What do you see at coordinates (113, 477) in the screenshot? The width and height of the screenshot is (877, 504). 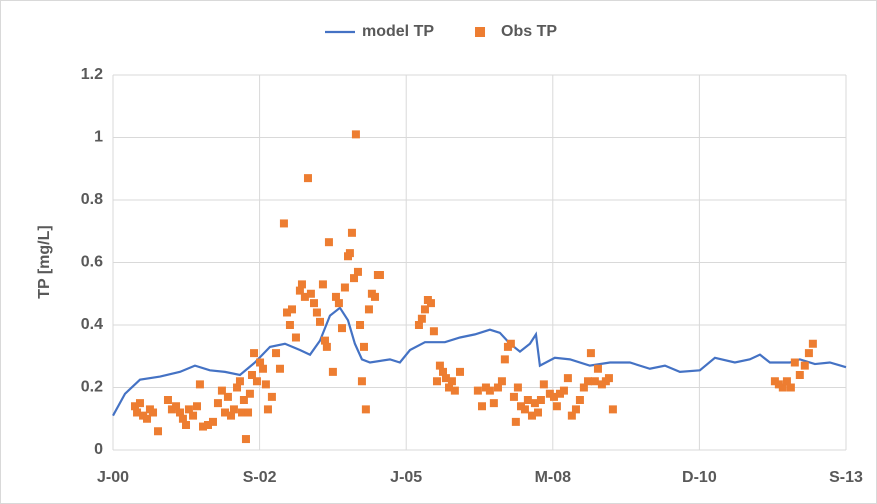 I see `x-tick-label: J-00` at bounding box center [113, 477].